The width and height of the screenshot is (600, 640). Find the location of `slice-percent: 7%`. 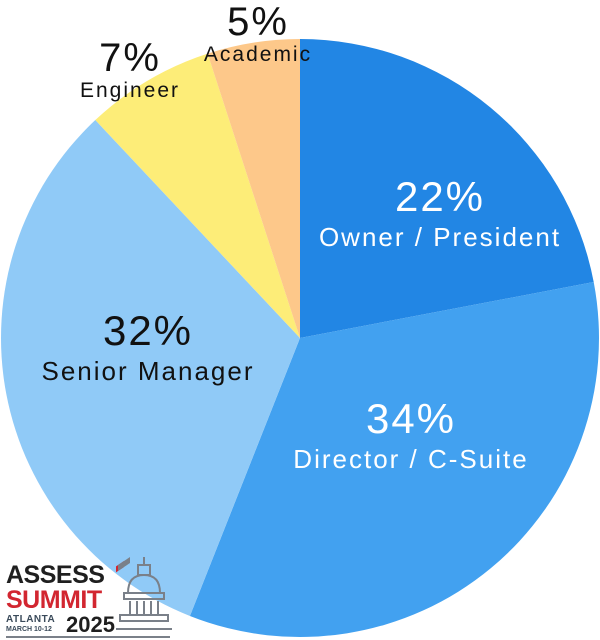

slice-percent: 7% is located at coordinates (130, 58).